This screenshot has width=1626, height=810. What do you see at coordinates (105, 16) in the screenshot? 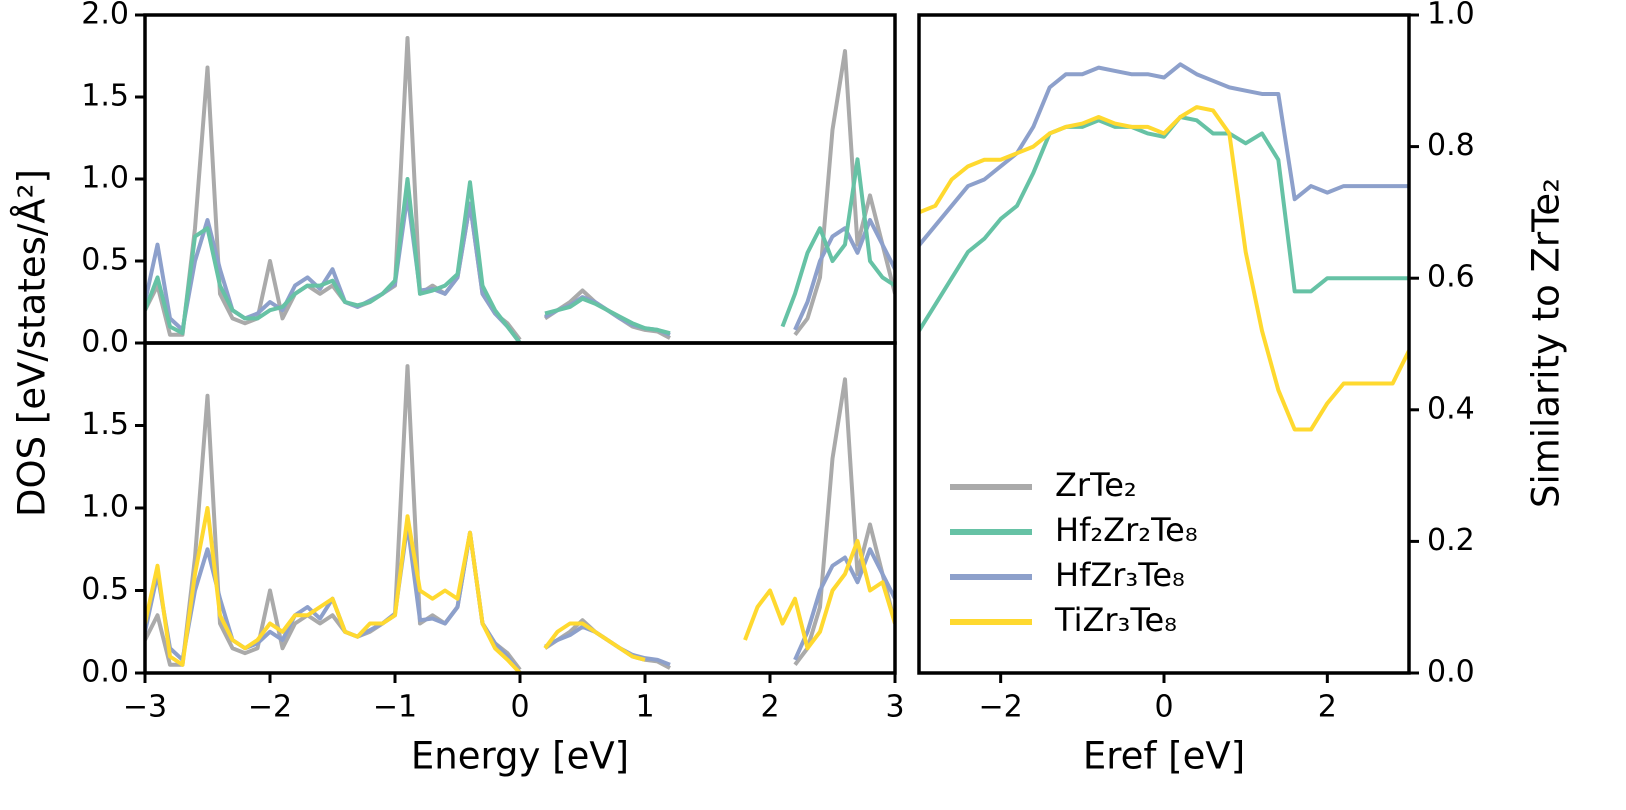
I see `y-tick-label: 2.0` at bounding box center [105, 16].